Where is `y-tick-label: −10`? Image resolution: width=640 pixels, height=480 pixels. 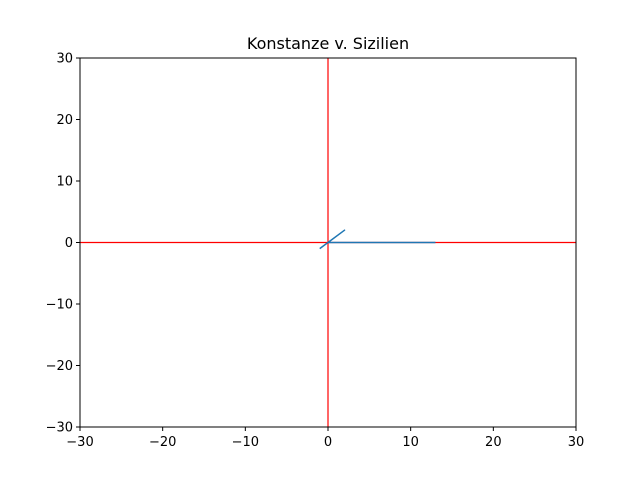
y-tick-label: −10 is located at coordinates (59, 305).